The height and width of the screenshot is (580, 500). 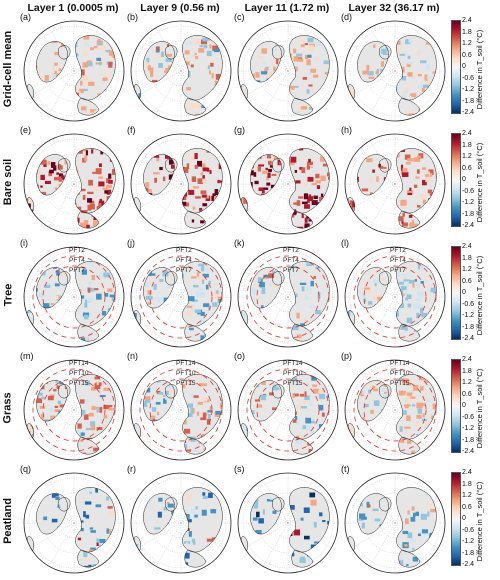 What do you see at coordinates (395, 410) in the screenshot?
I see `latitude-line` at bounding box center [395, 410].